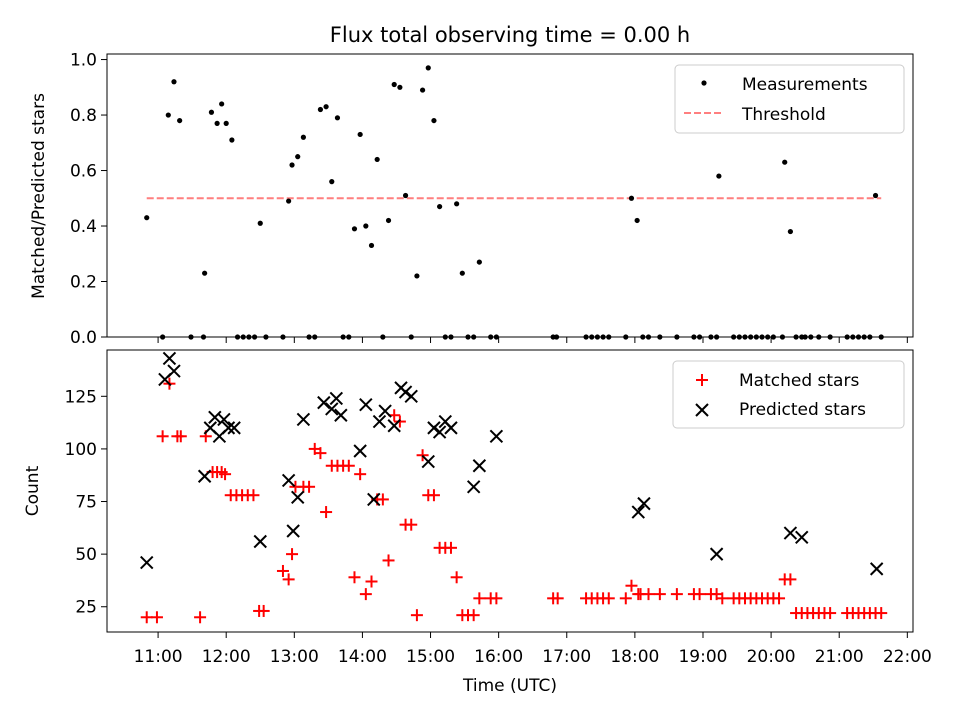 Image resolution: width=960 pixels, height=720 pixels. I want to click on bottom-panel-xlabel: Time (UTC), so click(509, 686).